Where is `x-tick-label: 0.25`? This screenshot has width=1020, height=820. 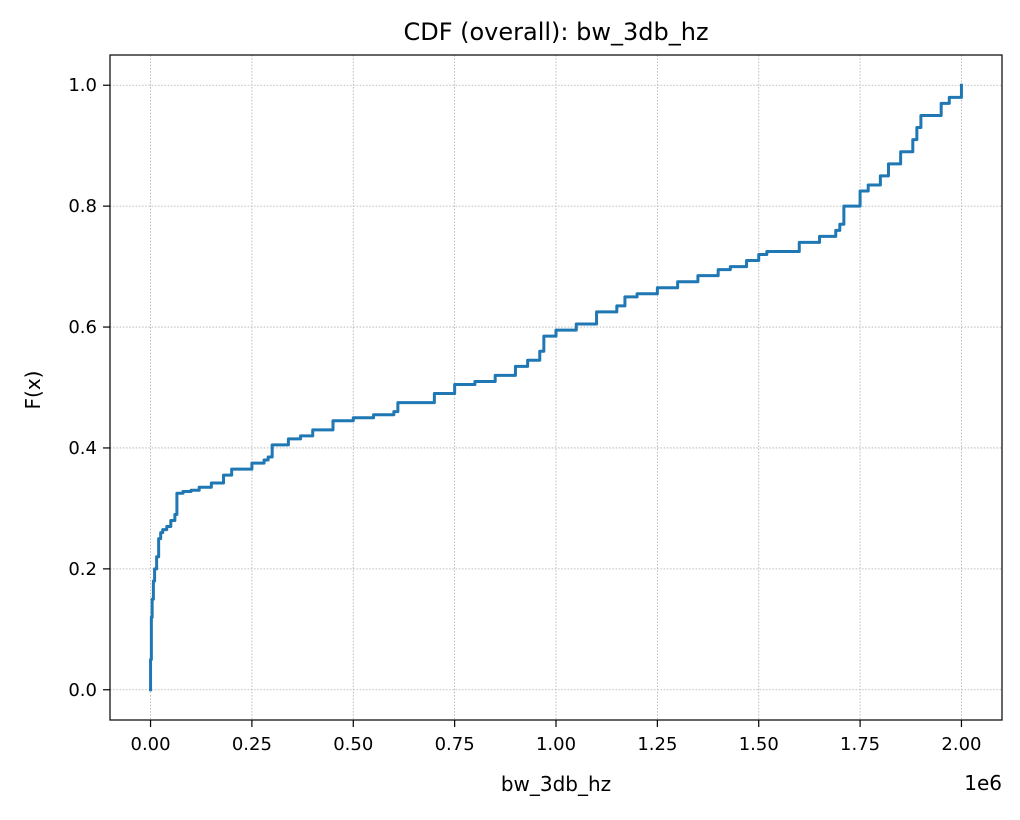 x-tick-label: 0.25 is located at coordinates (252, 744).